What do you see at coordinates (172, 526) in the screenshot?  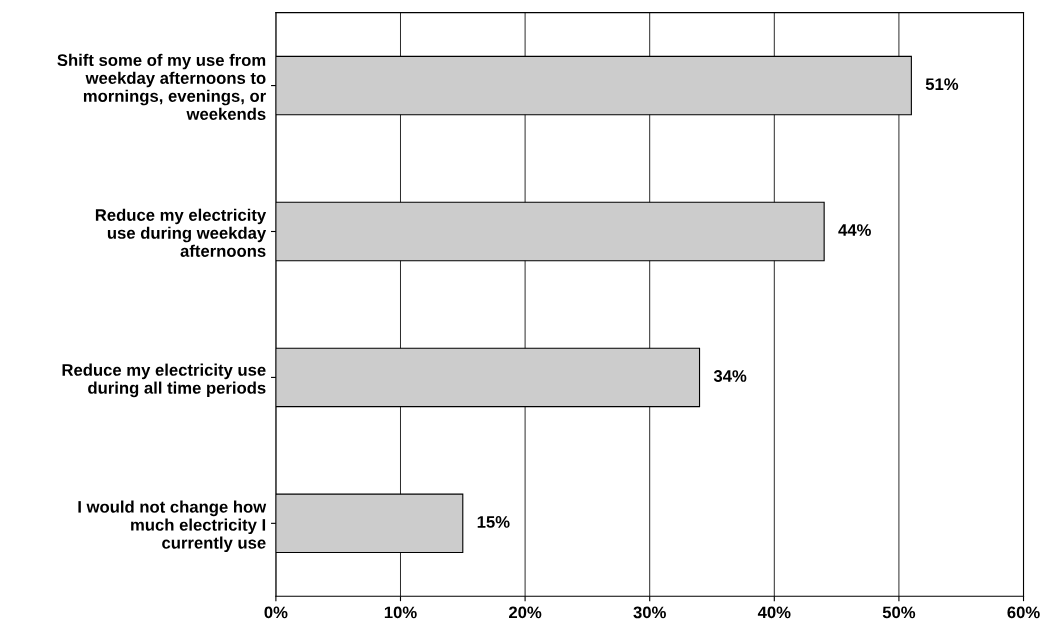 I see `y-tick-label: I would not change how much electricity I currently use` at bounding box center [172, 526].